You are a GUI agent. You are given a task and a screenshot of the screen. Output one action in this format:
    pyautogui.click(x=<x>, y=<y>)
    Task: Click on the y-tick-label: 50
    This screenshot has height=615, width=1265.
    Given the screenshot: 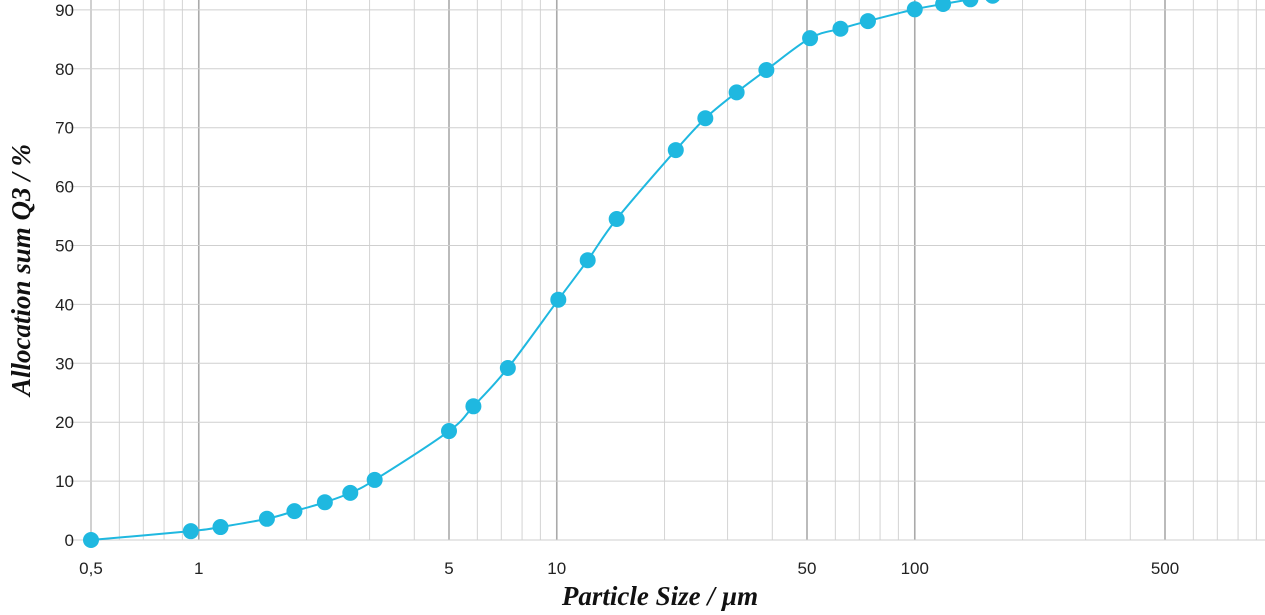 What is the action you would take?
    pyautogui.click(x=64, y=246)
    